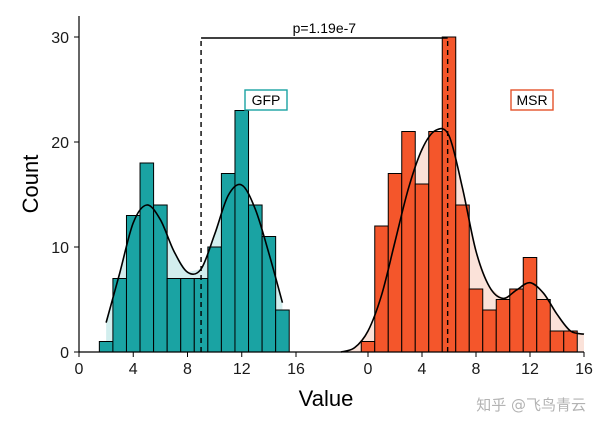 Image resolution: width=600 pixels, height=429 pixels. What do you see at coordinates (60, 143) in the screenshot?
I see `y-tick-label: 20` at bounding box center [60, 143].